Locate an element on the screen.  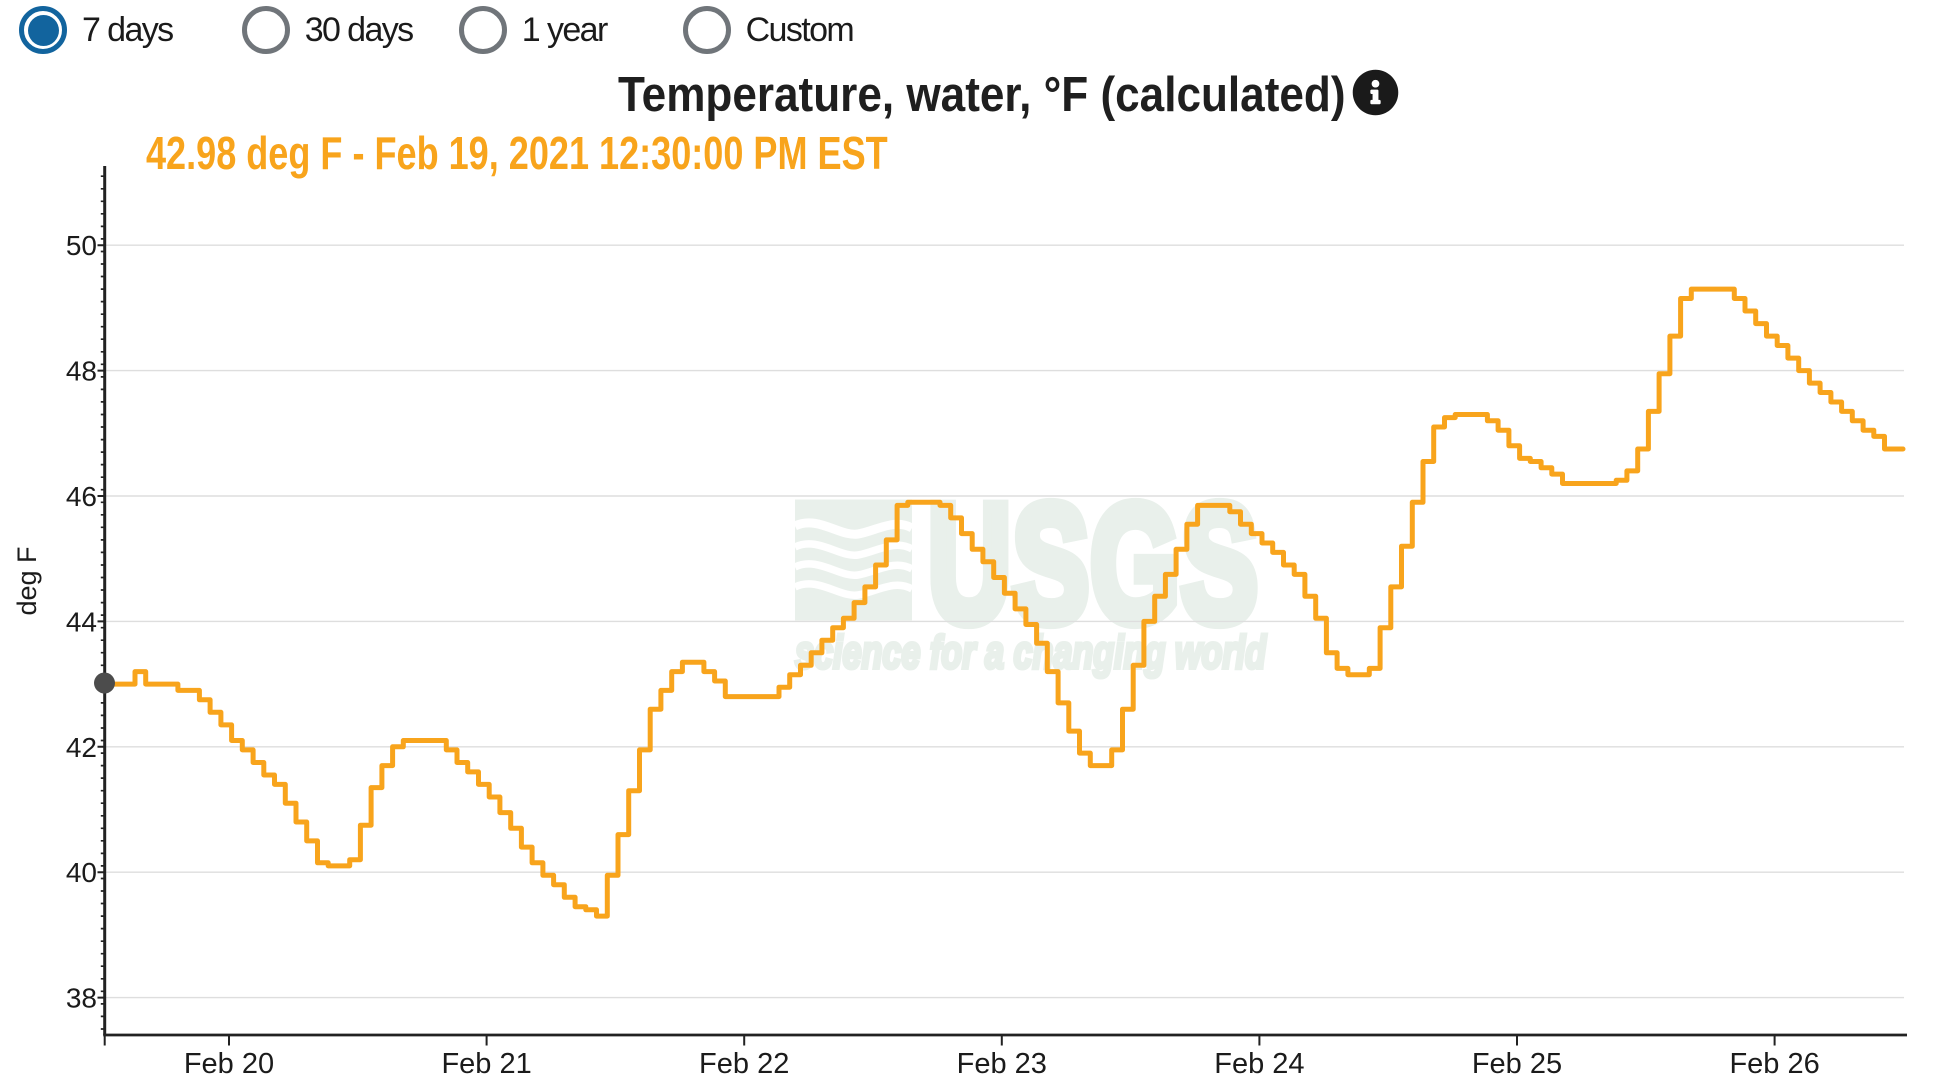
svg-text: Feb 21 is located at coordinates (486, 1064).